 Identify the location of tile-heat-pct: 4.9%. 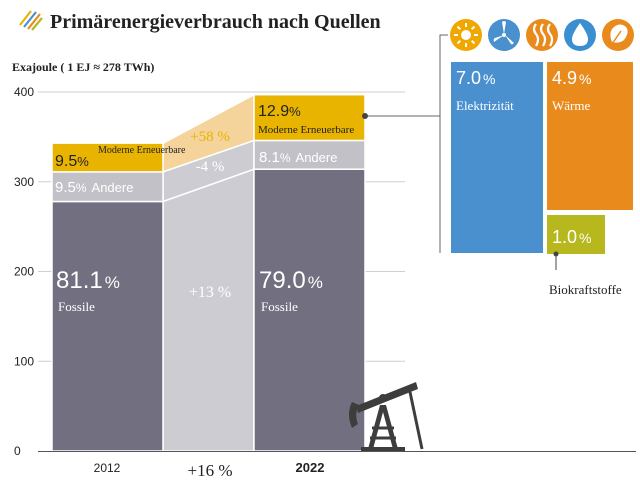
(571, 78).